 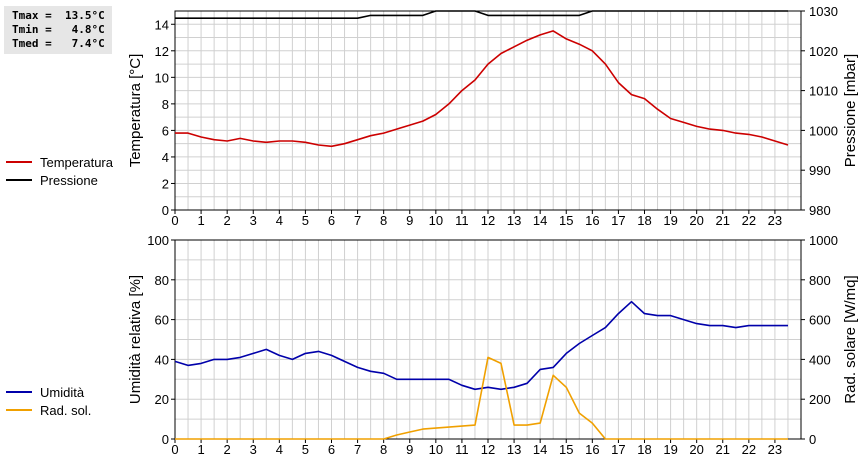 What do you see at coordinates (618, 449) in the screenshot?
I see `bottom-x-tick-label: 17` at bounding box center [618, 449].